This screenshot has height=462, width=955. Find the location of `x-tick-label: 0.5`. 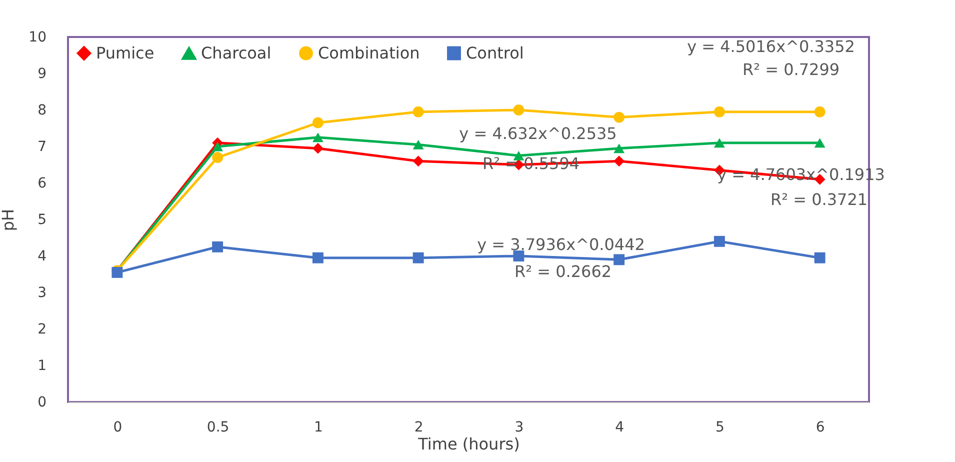

x-tick-label: 0.5 is located at coordinates (218, 428).